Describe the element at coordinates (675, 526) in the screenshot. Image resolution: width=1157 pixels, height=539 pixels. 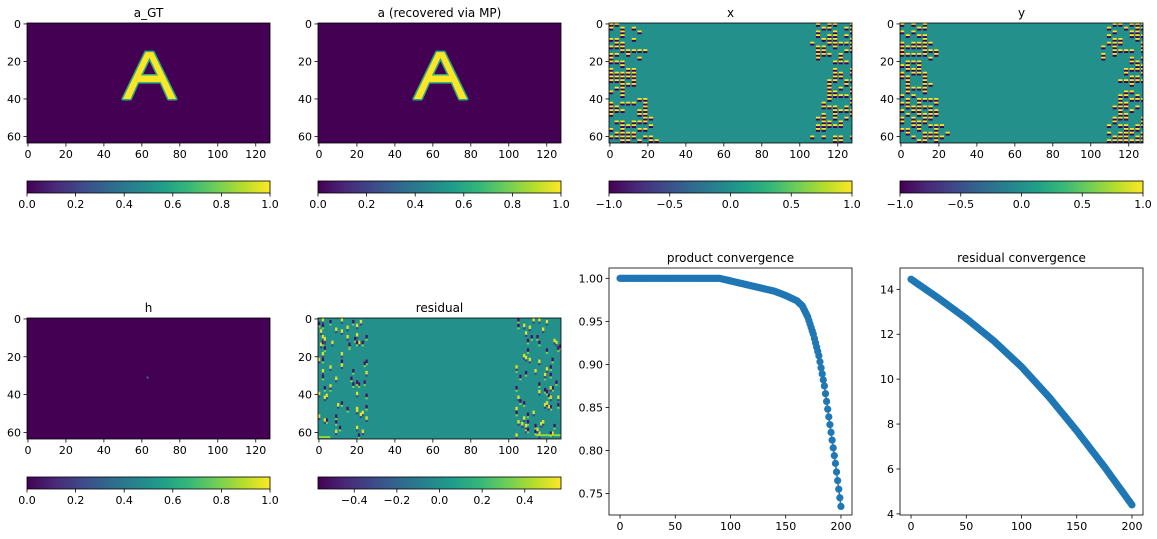
I see `x-tick-label: 50` at that location.